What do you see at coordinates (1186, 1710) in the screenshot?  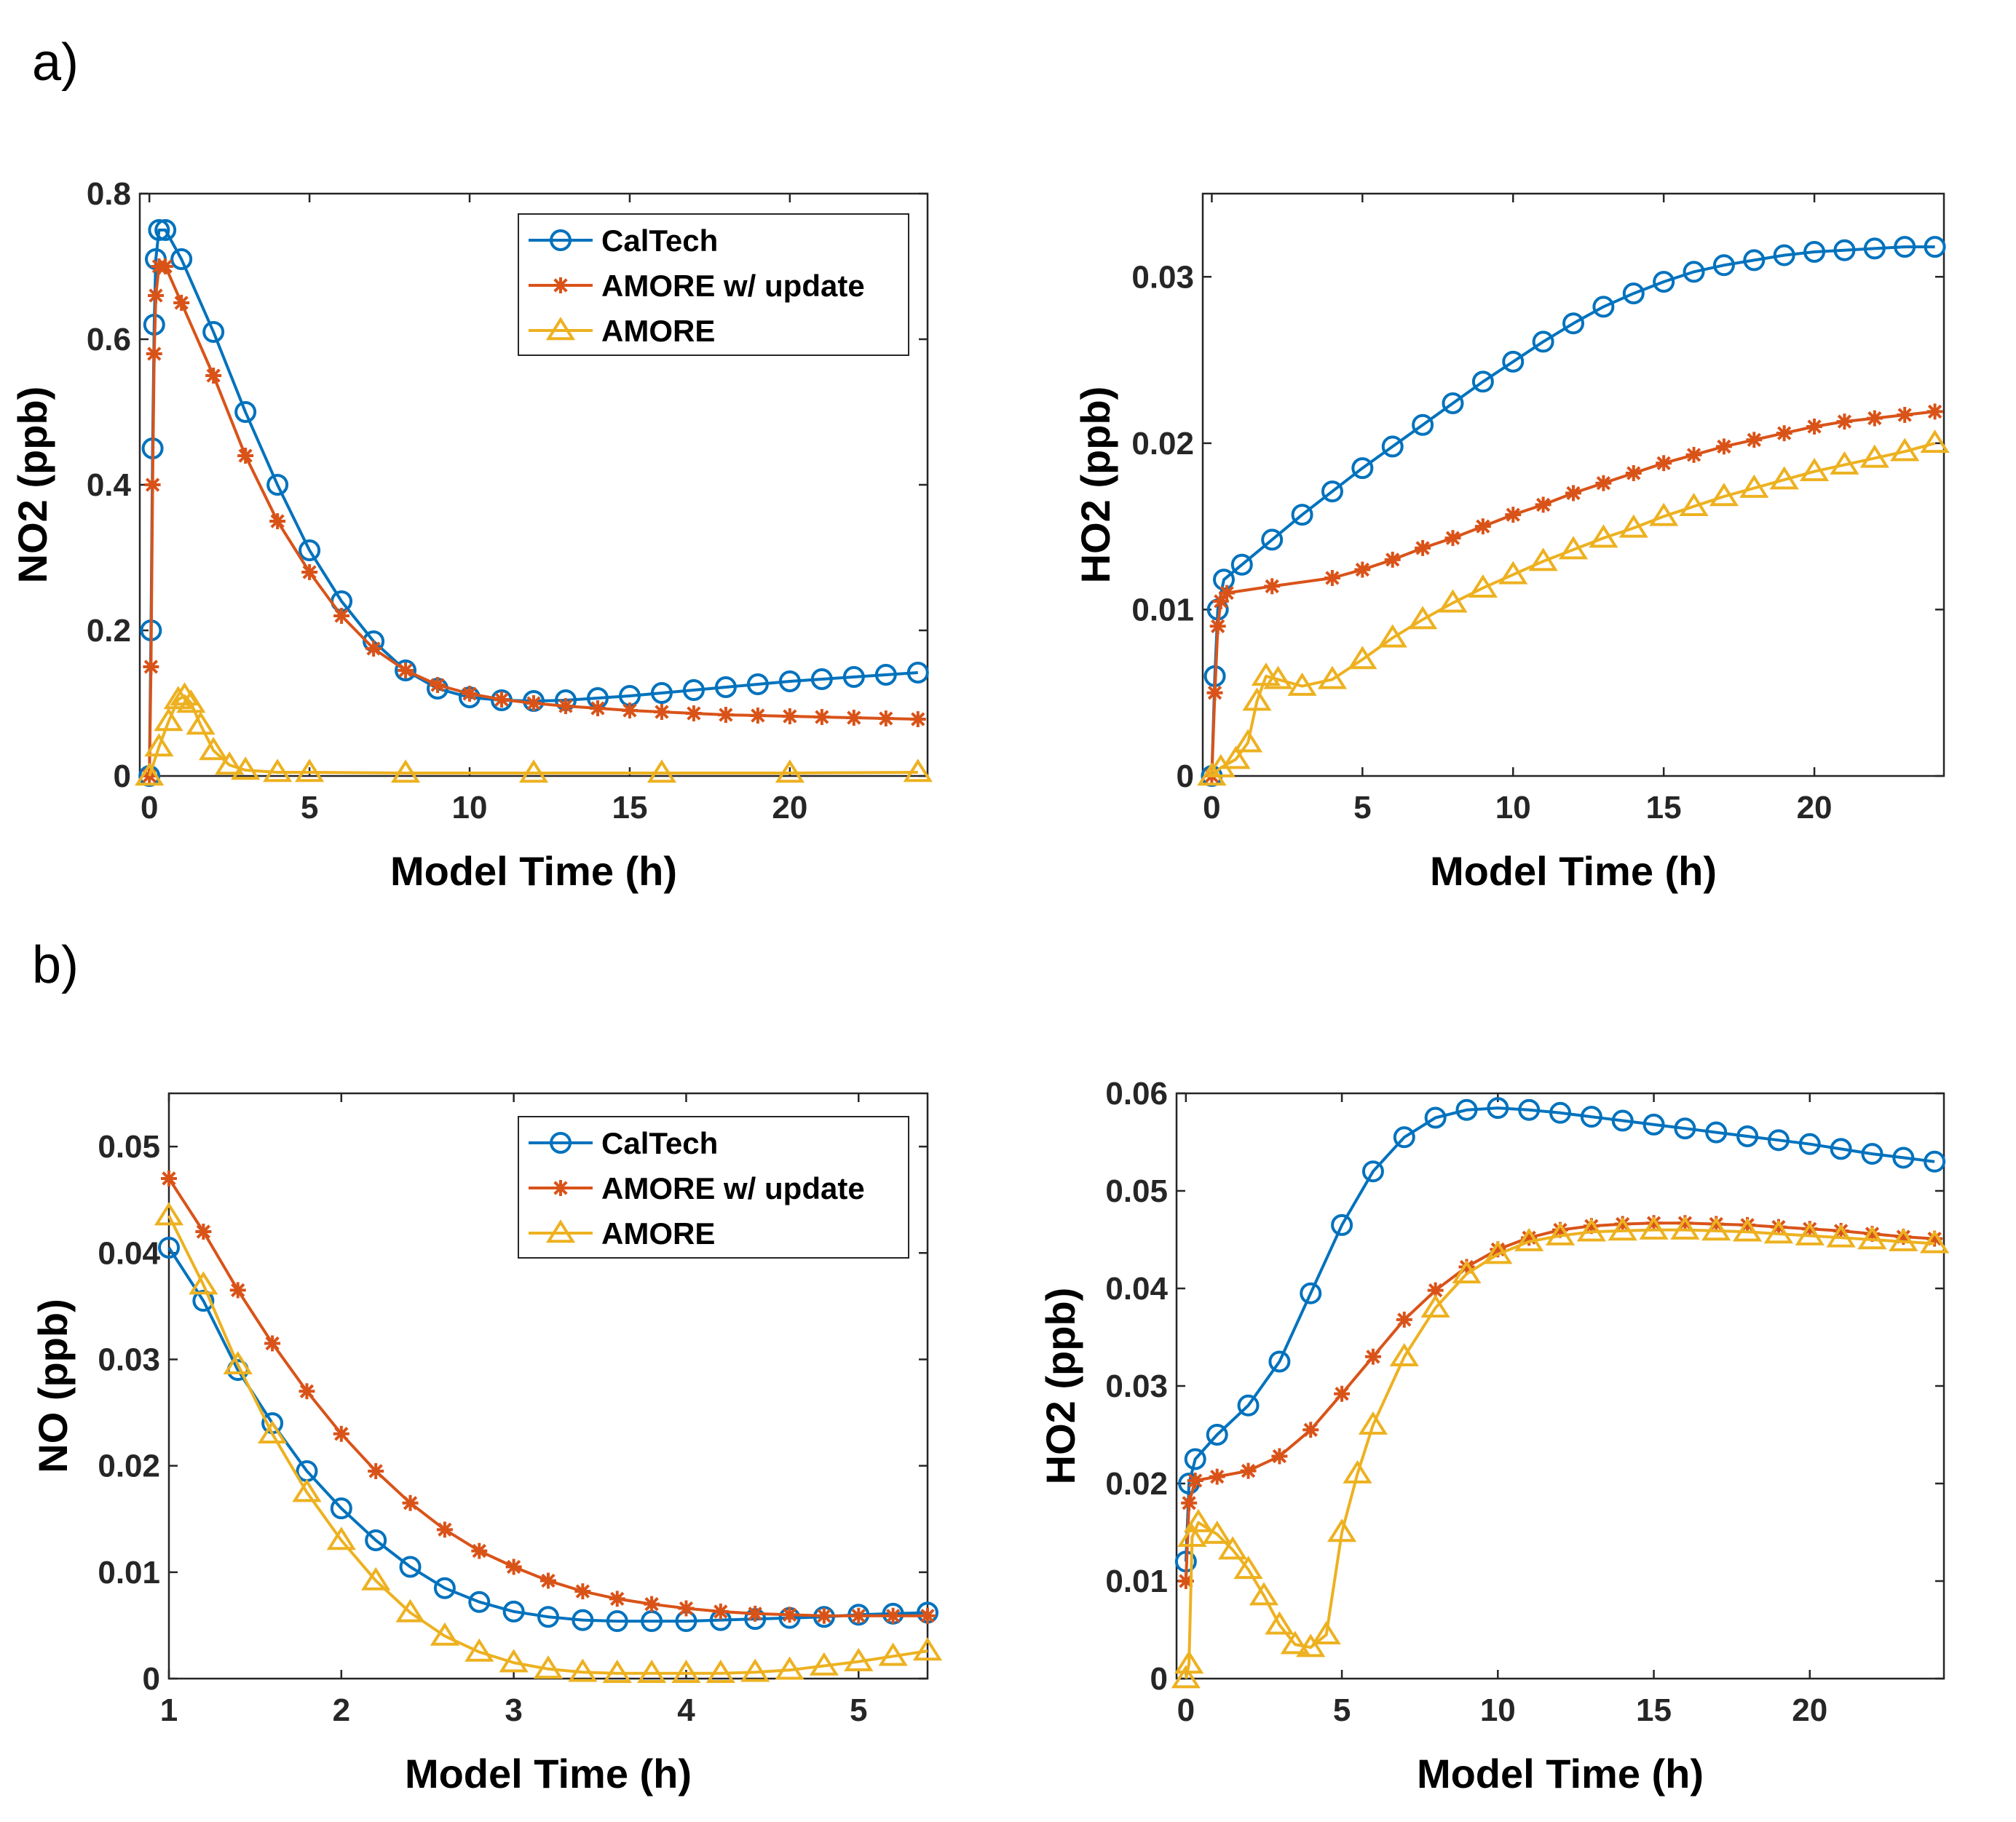 I see `x-tick-label: 0` at bounding box center [1186, 1710].